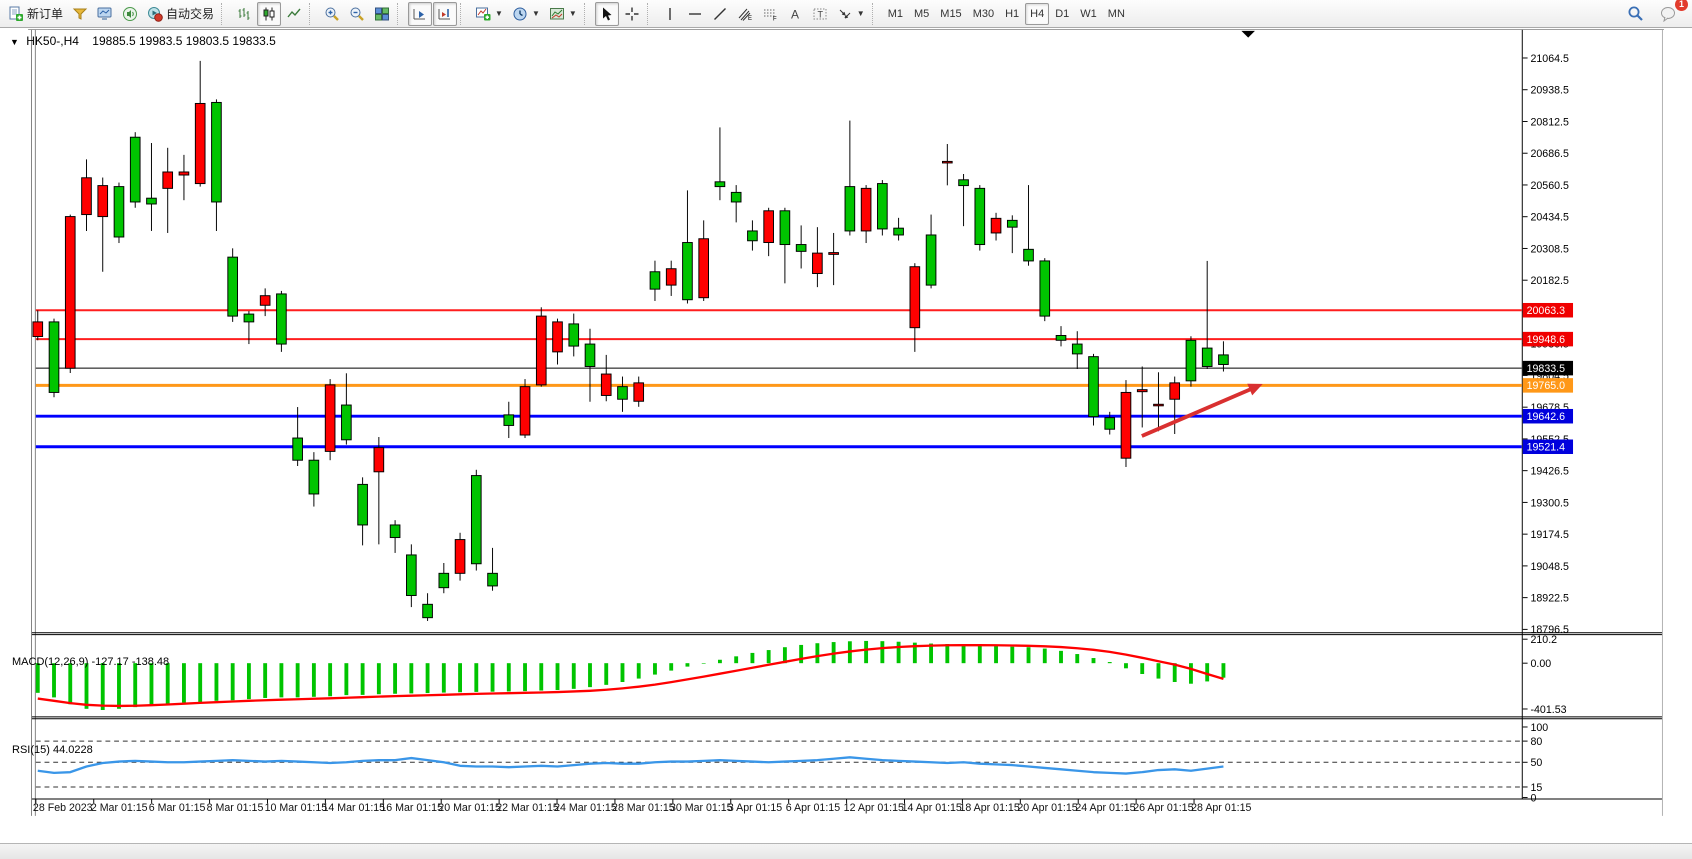 This screenshot has width=1692, height=859. I want to click on market-depth-button, so click(80, 14).